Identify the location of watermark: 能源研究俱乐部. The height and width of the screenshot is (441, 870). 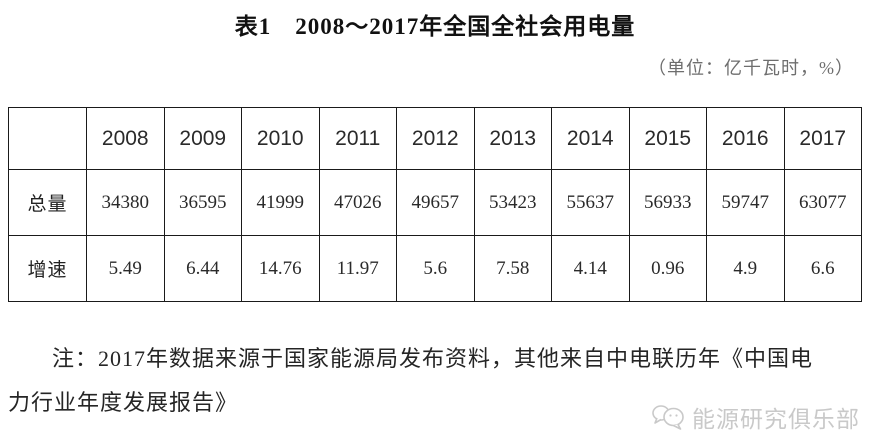
(755, 417).